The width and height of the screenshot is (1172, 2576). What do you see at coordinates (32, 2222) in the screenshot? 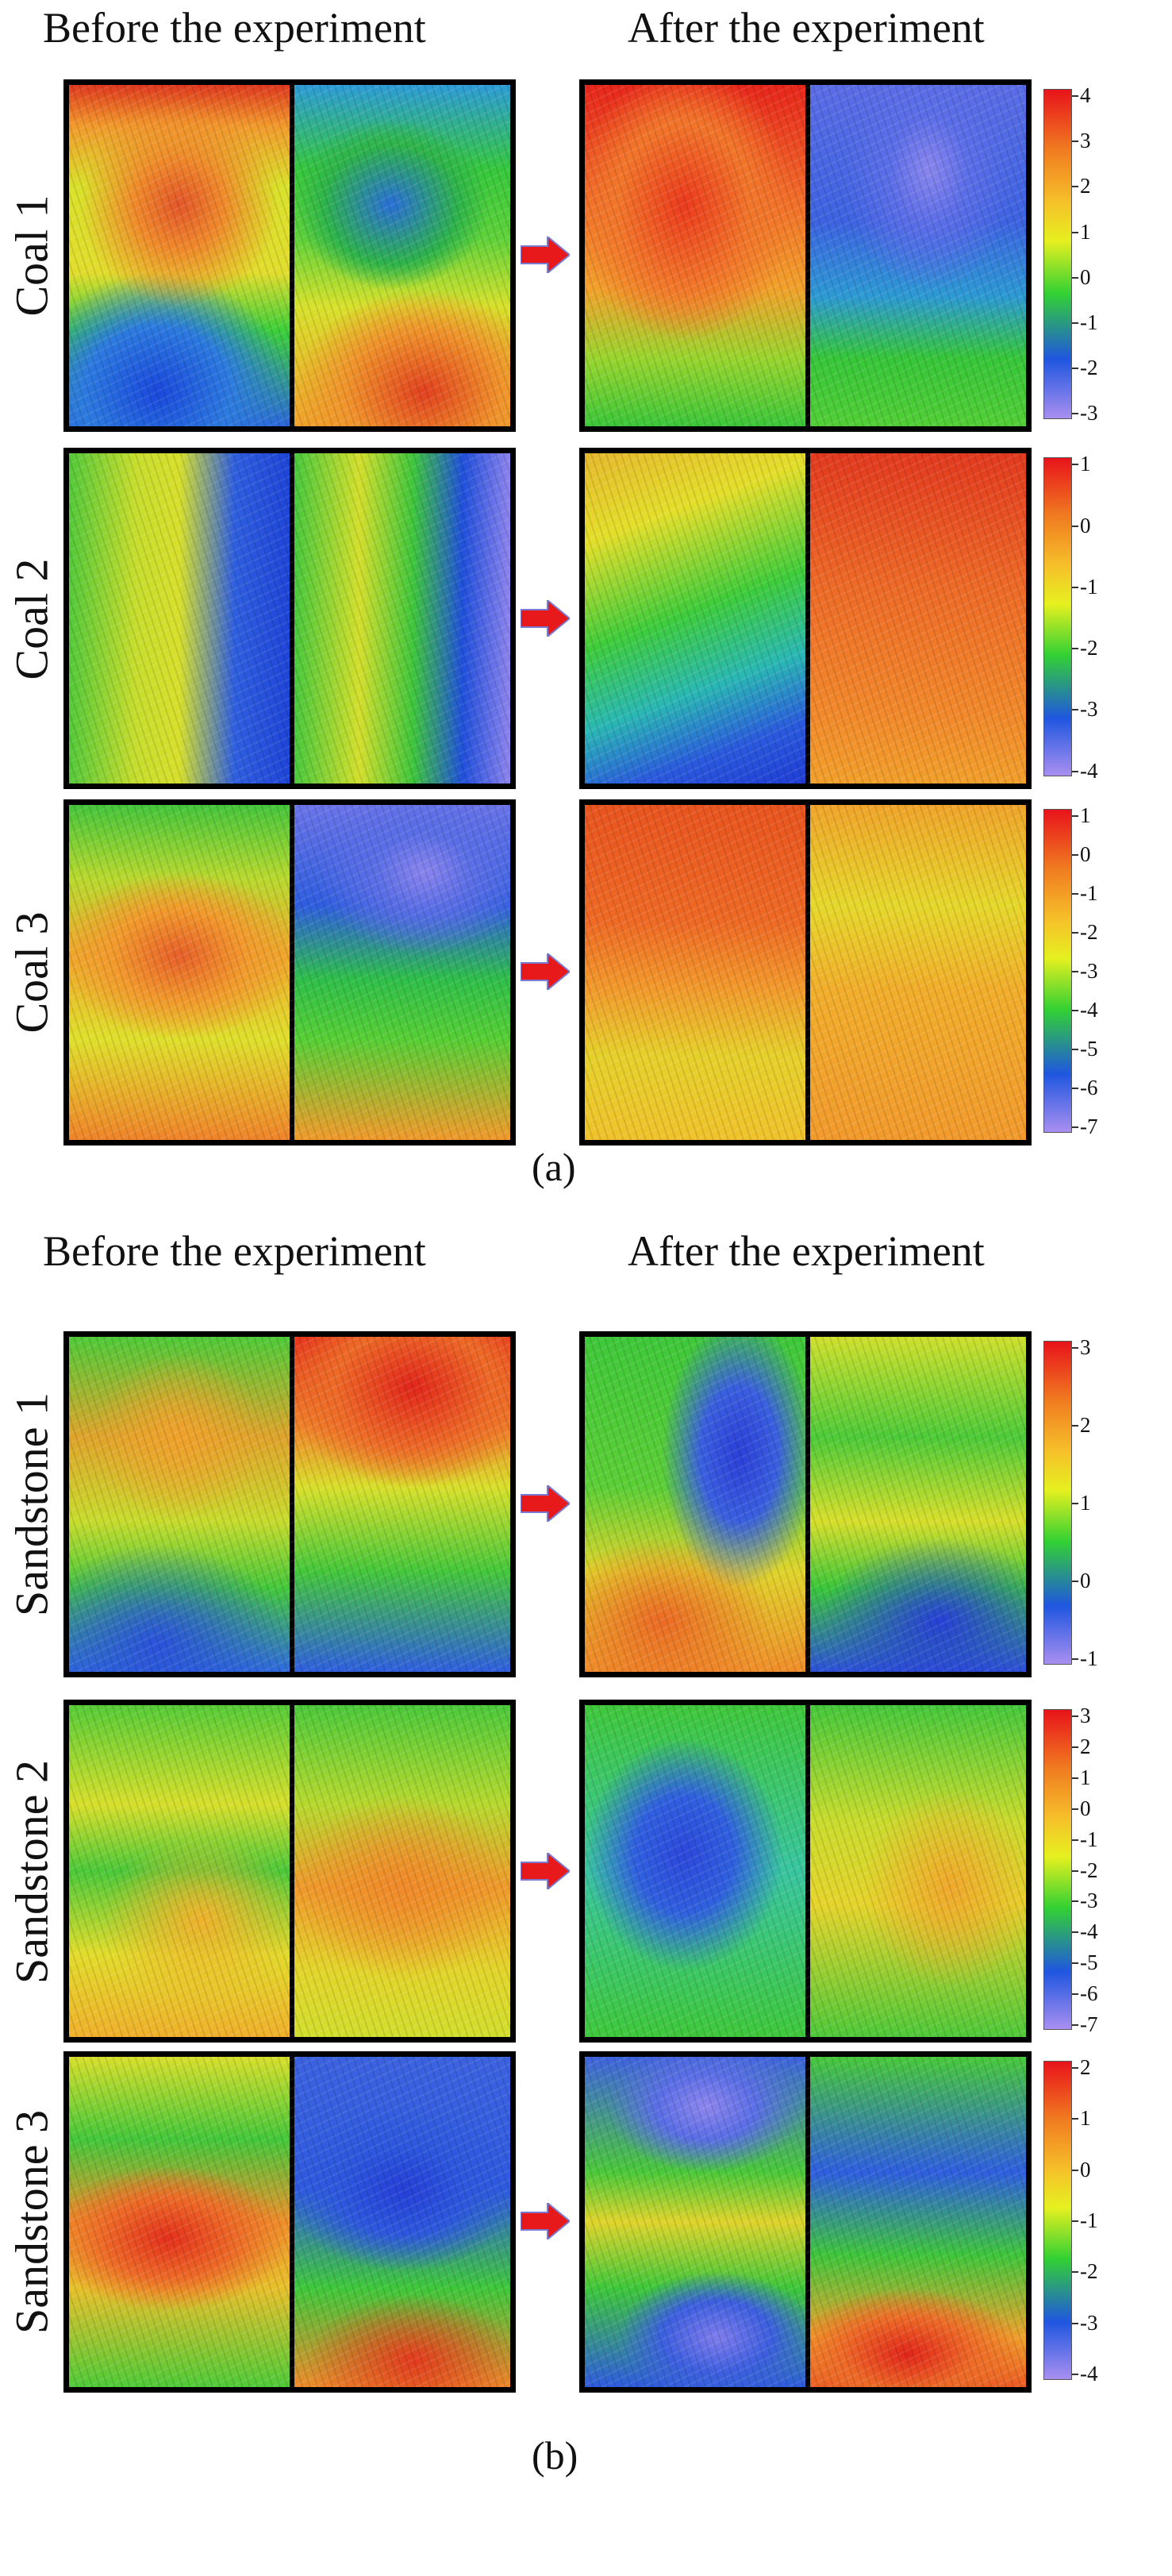
I see `row-label-text: Sandstone 3` at bounding box center [32, 2222].